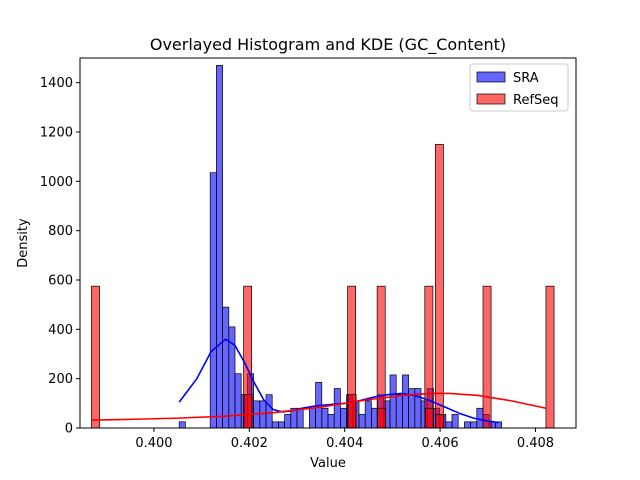 Image resolution: width=640 pixels, height=480 pixels. What do you see at coordinates (249, 443) in the screenshot?
I see `x-tick-label: 0.402` at bounding box center [249, 443].